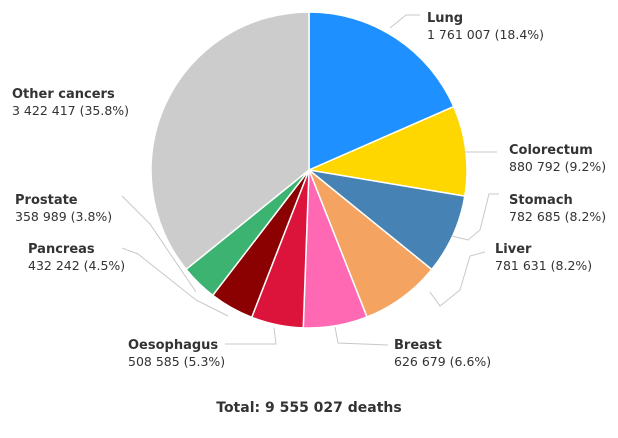 This screenshot has width=618, height=438. I want to click on label-value-oesophagus: 508 585 (5.3%), so click(176, 361).